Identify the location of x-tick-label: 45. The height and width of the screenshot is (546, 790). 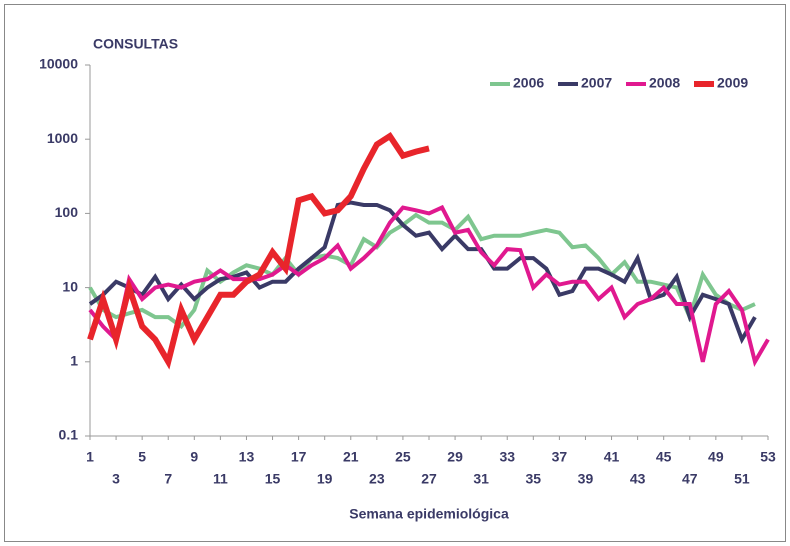
(664, 457).